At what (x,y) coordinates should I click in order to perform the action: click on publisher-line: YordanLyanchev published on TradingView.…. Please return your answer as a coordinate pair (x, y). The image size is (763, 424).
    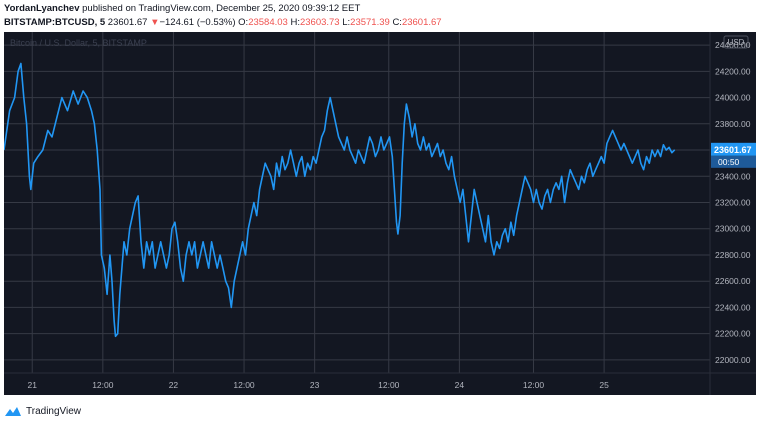
    Looking at the image, I should click on (182, 8).